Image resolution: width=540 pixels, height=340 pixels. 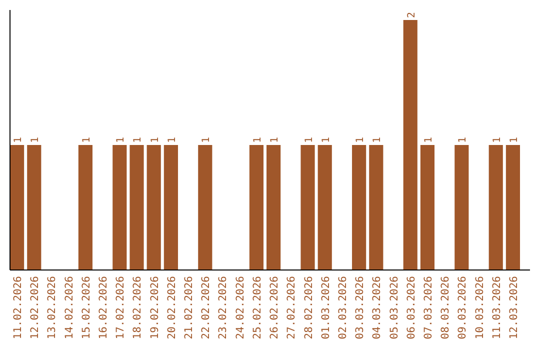 I want to click on x-tick-label: 13.02.2026, so click(x=52, y=308).